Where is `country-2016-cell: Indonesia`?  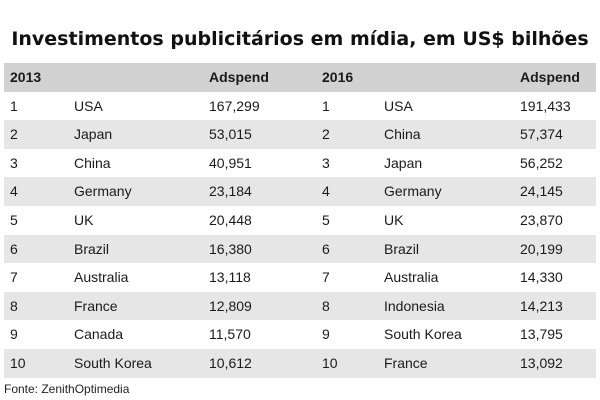 country-2016-cell: Indonesia is located at coordinates (414, 305).